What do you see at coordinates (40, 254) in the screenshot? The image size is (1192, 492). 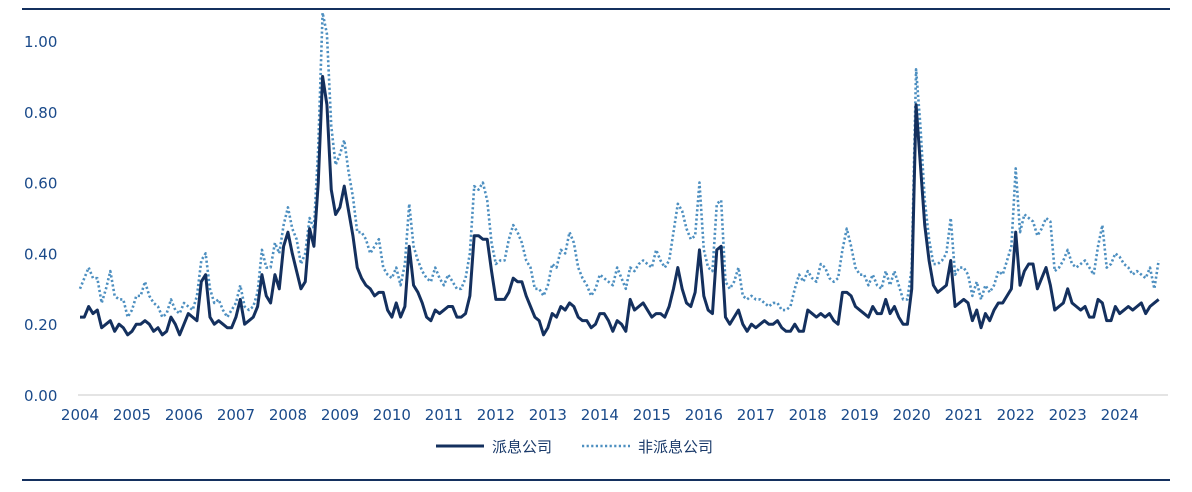 I see `y-tick-label: 0.40` at bounding box center [40, 254].